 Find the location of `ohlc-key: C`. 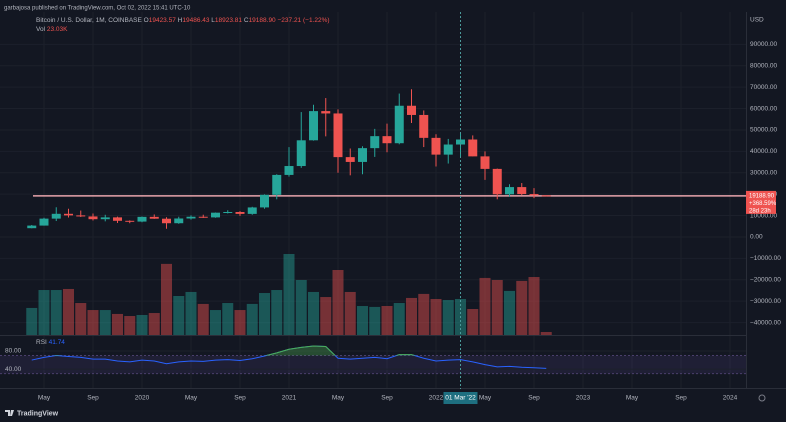

ohlc-key: C is located at coordinates (246, 20).